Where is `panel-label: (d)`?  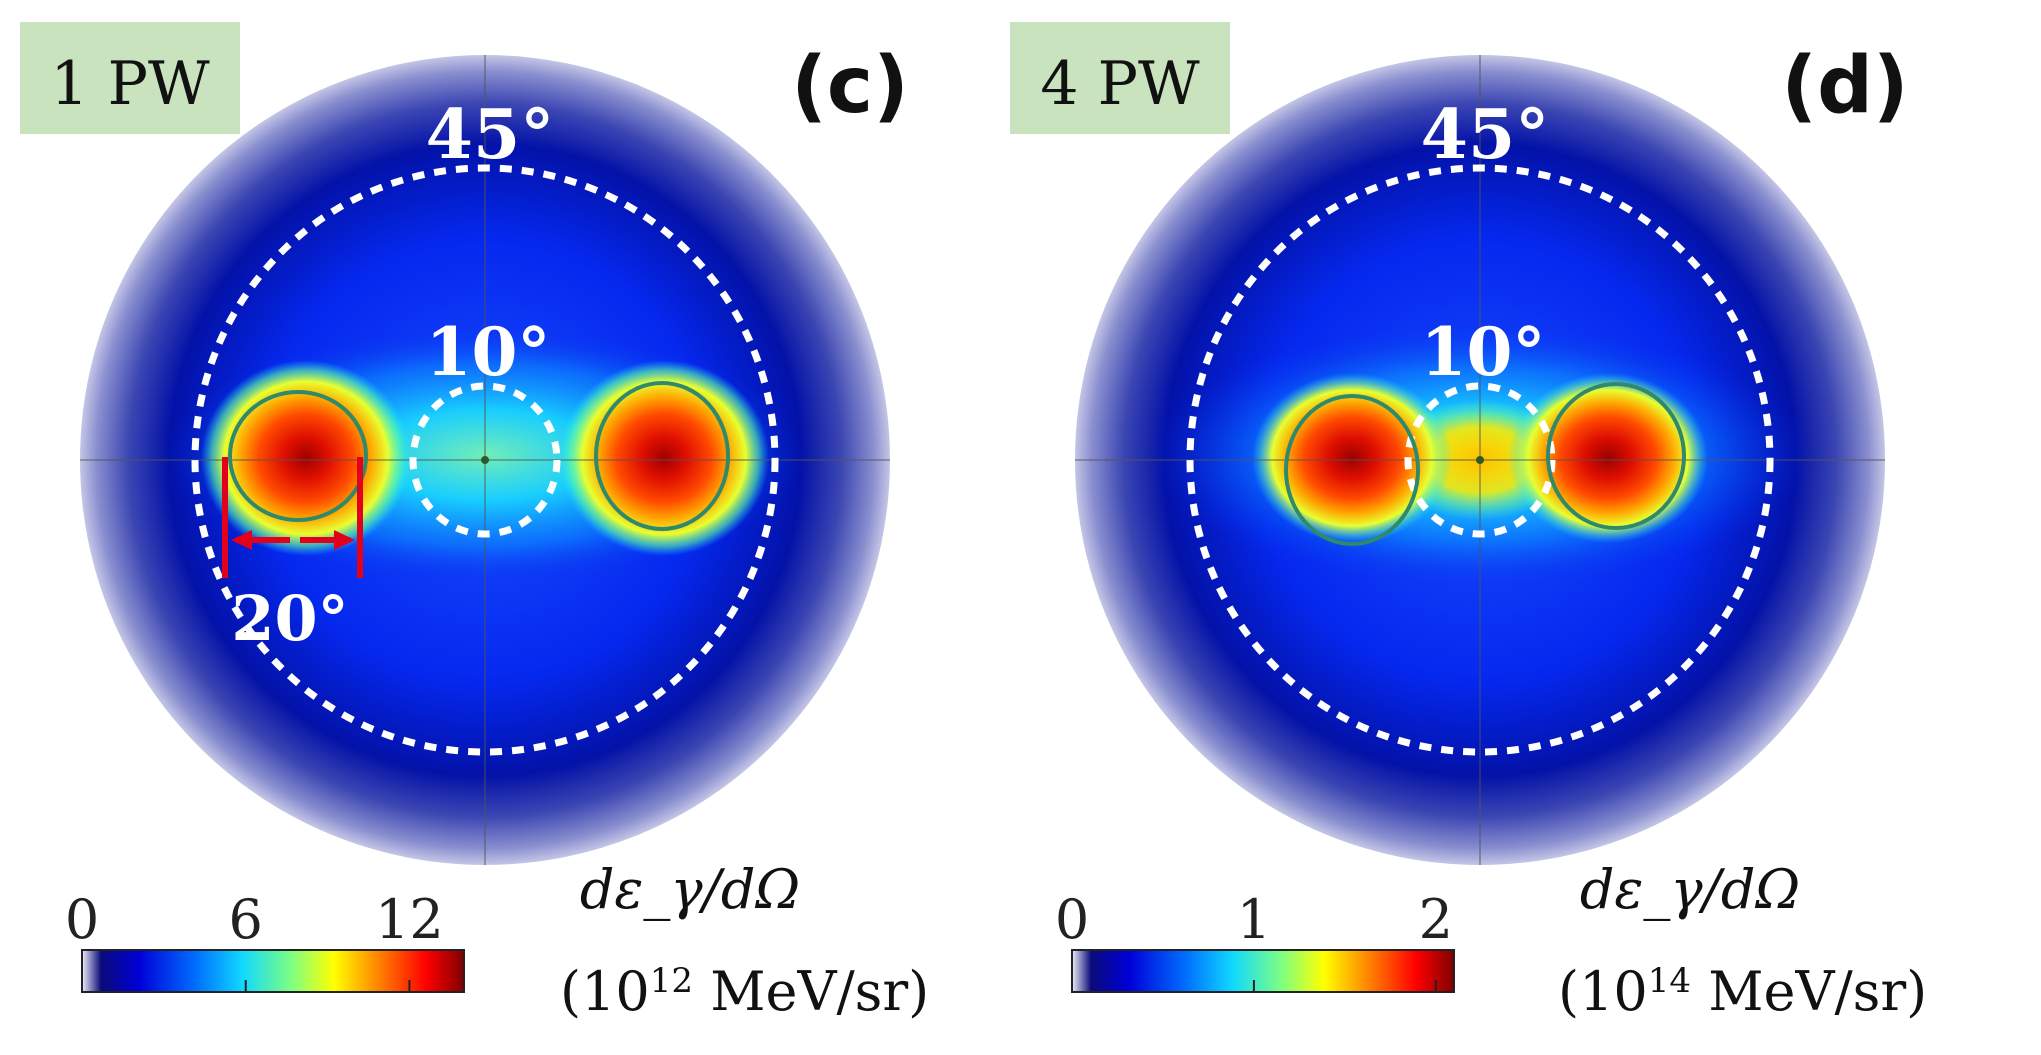
panel-label: (d) is located at coordinates (1844, 86).